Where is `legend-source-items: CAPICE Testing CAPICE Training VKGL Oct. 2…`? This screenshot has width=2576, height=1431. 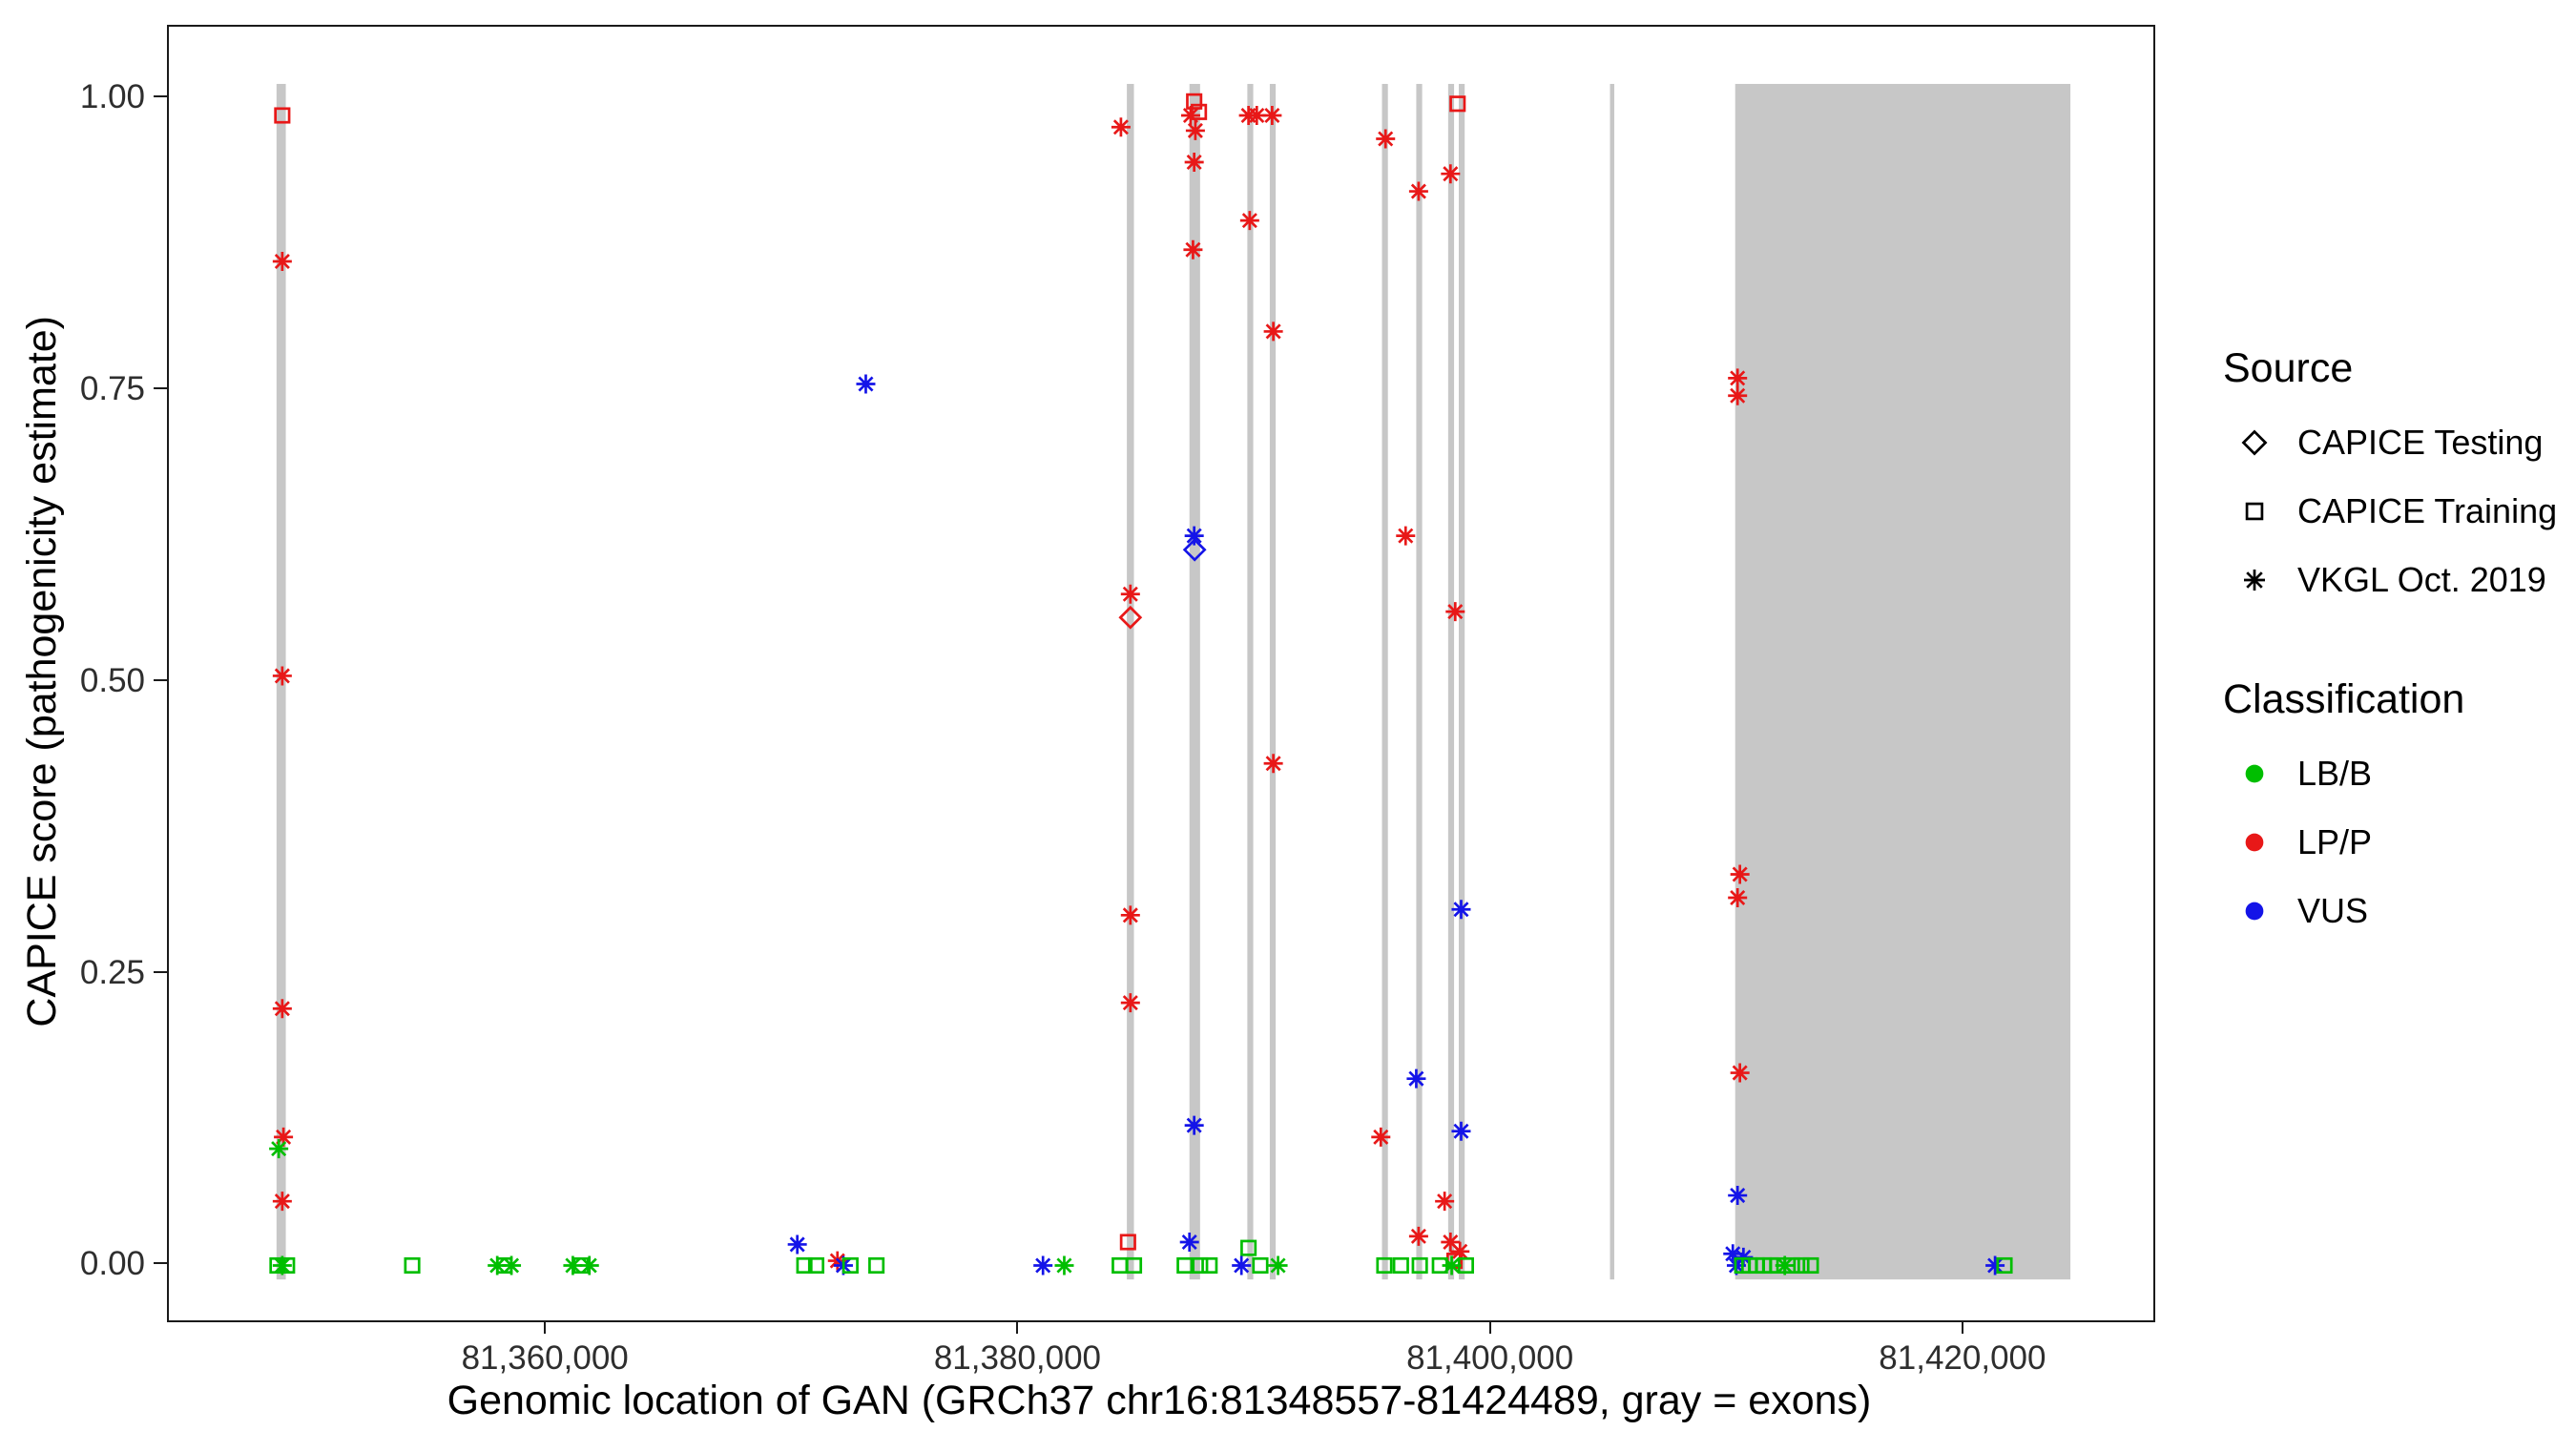 legend-source-items: CAPICE Testing CAPICE Training VKGL Oct. 2… is located at coordinates (2394, 511).